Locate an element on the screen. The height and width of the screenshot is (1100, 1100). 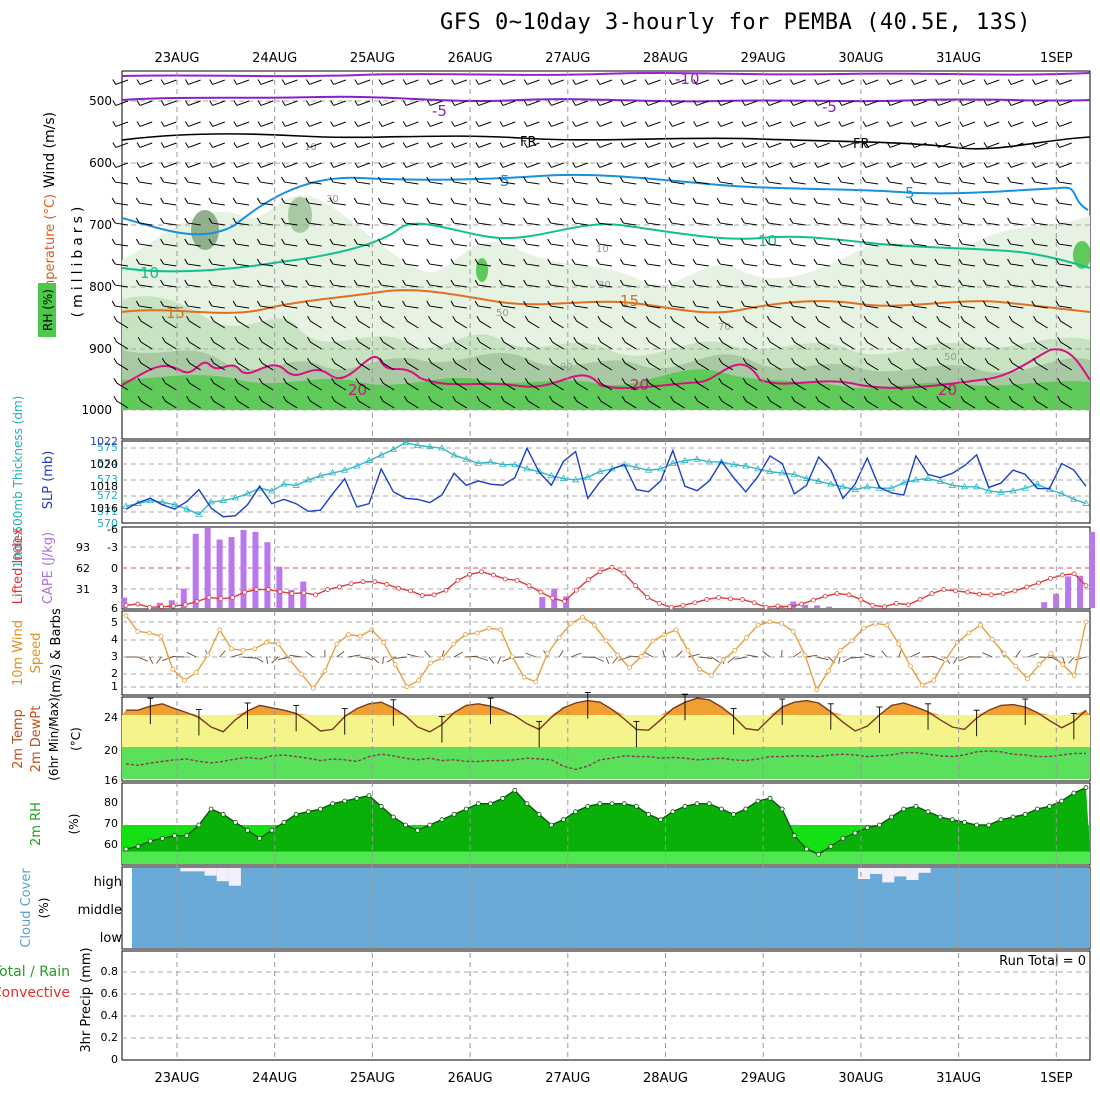
cloud-high-gap is located at coordinates (876, 871).